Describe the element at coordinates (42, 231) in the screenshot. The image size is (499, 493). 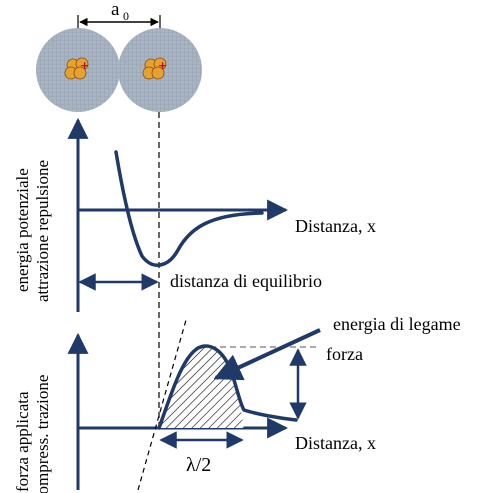
I see `potential-y-label-line2: attrazione repulsione` at that location.